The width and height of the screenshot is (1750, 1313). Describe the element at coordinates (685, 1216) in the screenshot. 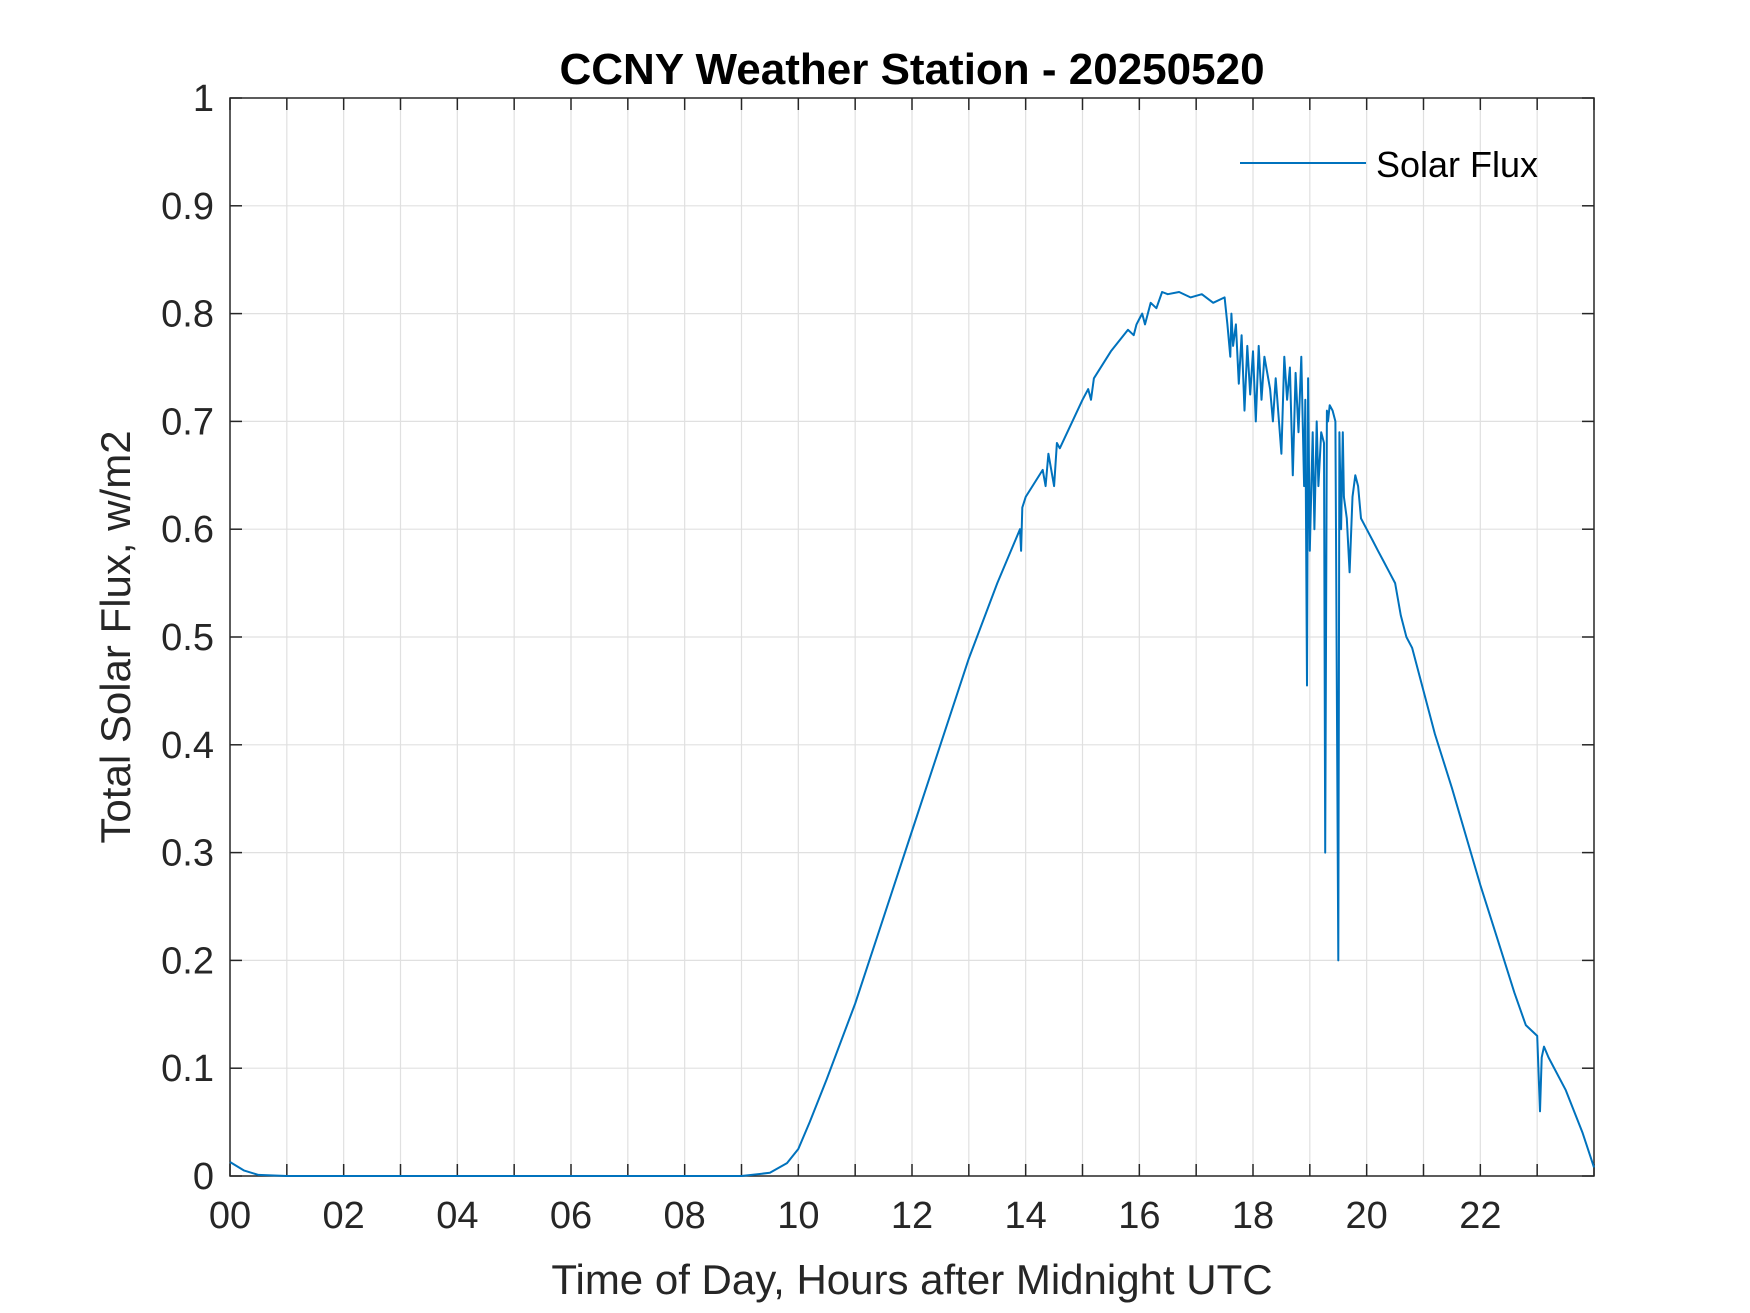

I see `x-tick-label: 08` at that location.